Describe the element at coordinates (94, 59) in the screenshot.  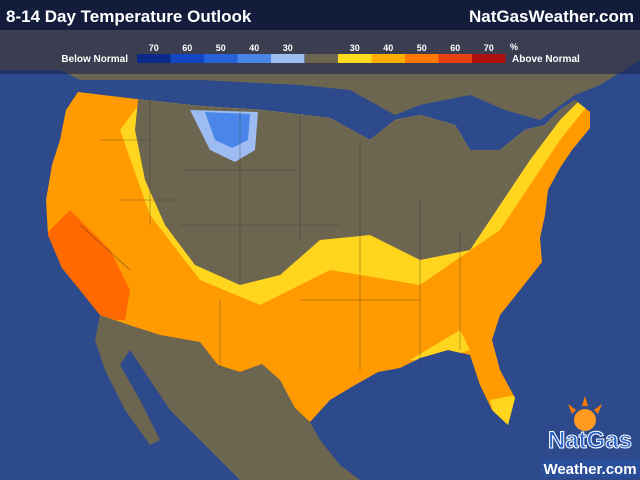
I see `below-normal-label: Below Normal` at that location.